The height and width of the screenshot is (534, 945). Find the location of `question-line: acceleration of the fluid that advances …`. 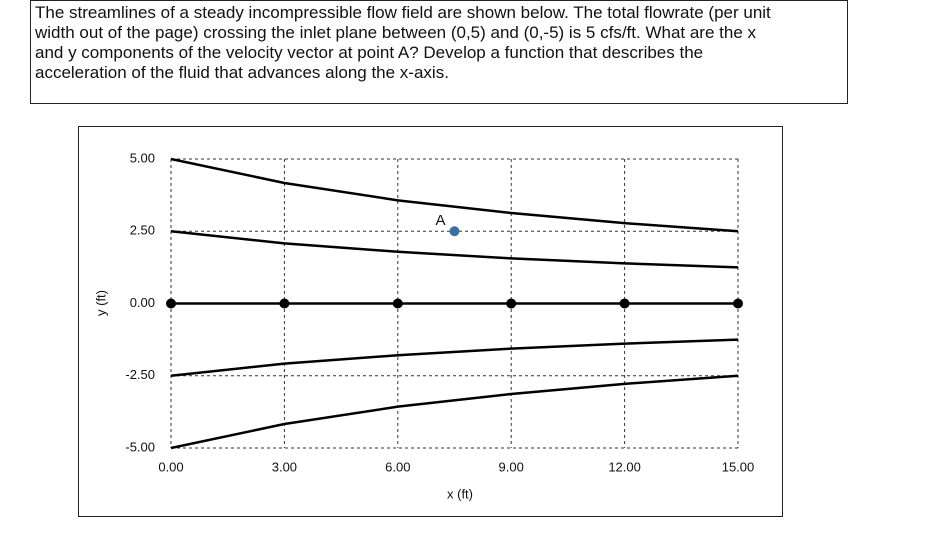

question-line: acceleration of the fluid that advances … is located at coordinates (242, 72).